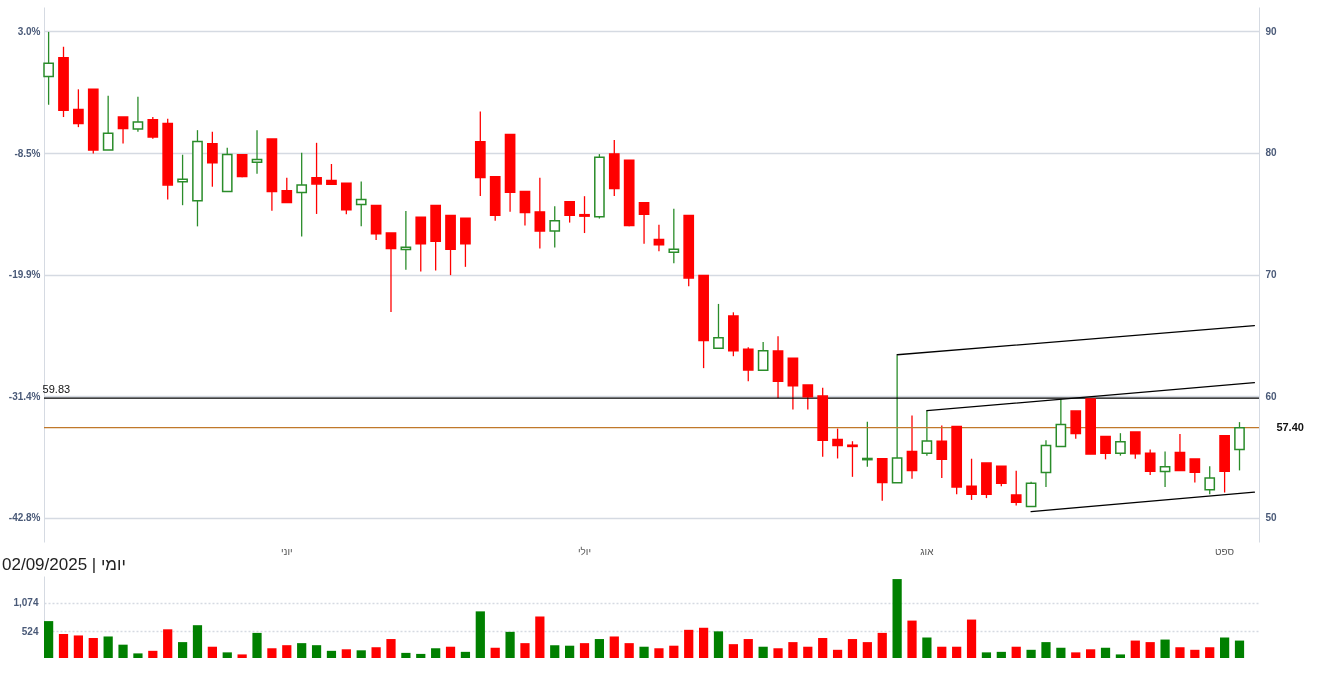 The width and height of the screenshot is (1335, 682). What do you see at coordinates (1271, 31) in the screenshot?
I see `y-tick-label: 90` at bounding box center [1271, 31].